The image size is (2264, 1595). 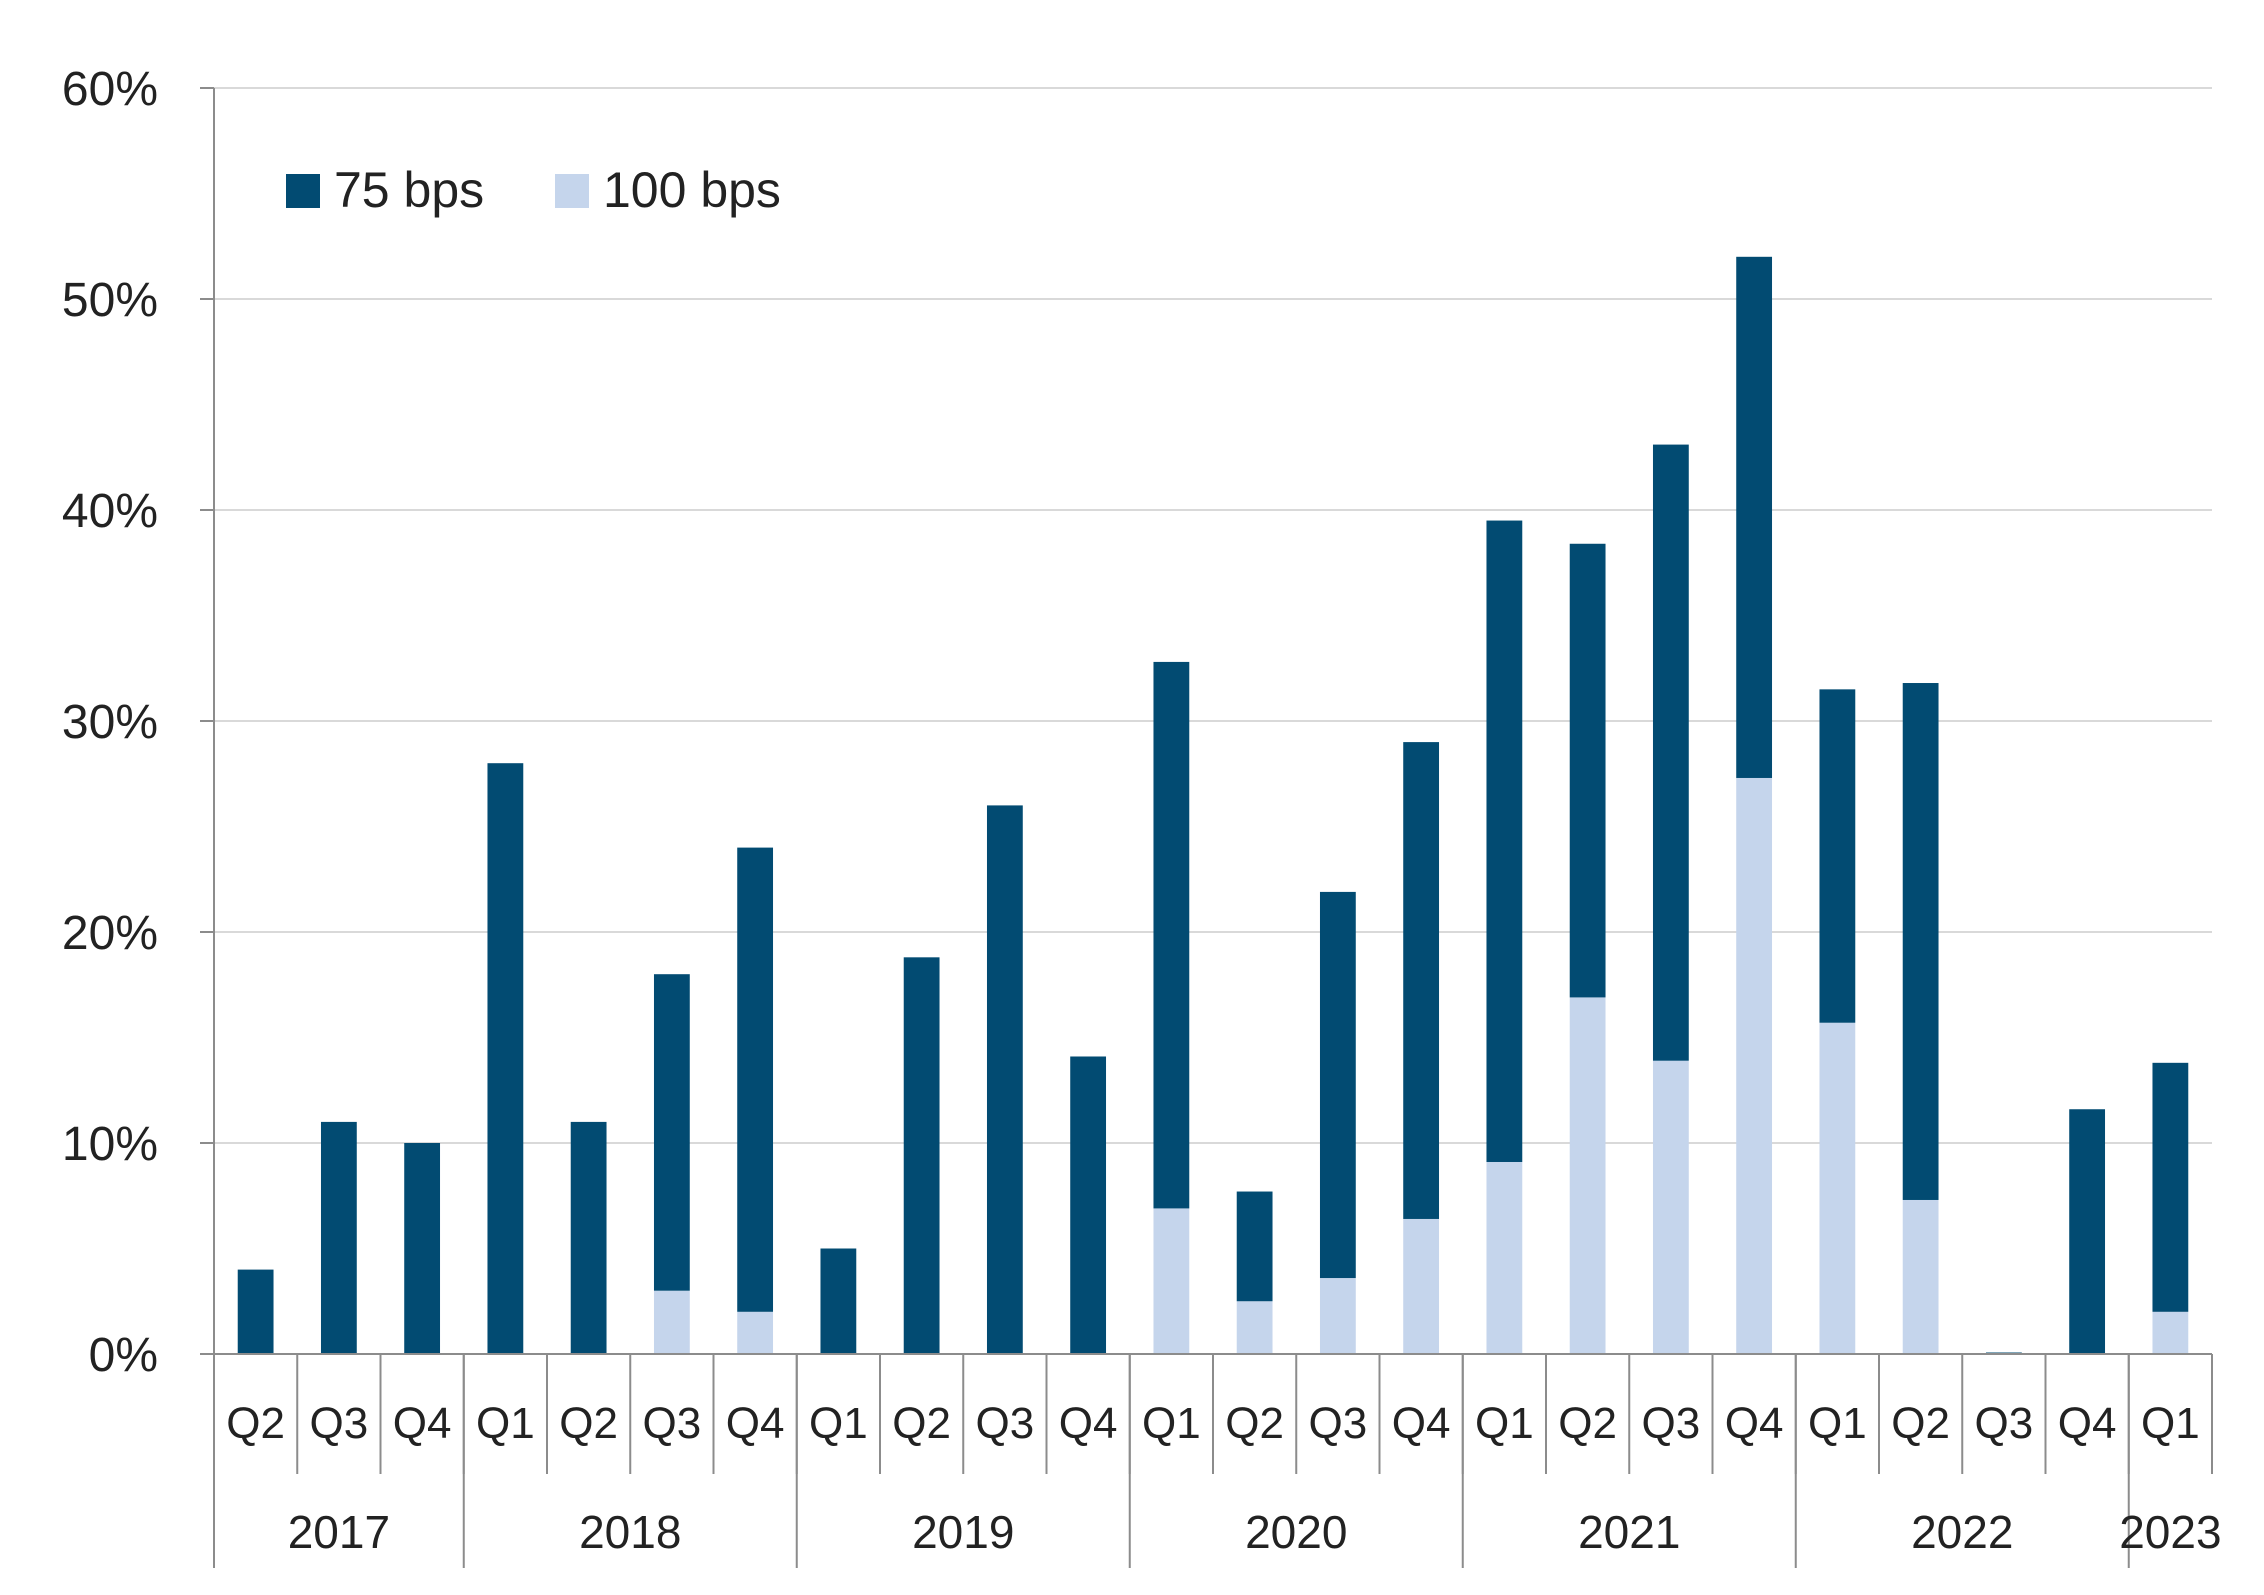 I want to click on x-year-label: 2022, so click(x=1962, y=1532).